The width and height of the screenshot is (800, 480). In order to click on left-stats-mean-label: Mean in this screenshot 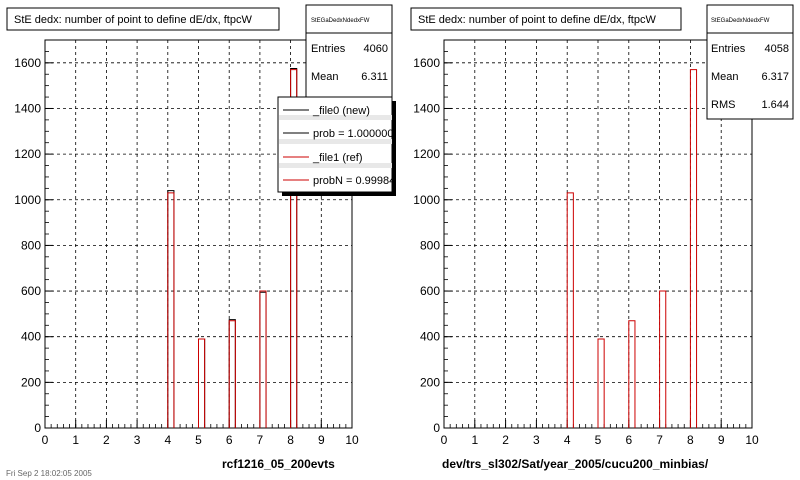, I will do `click(325, 77)`.